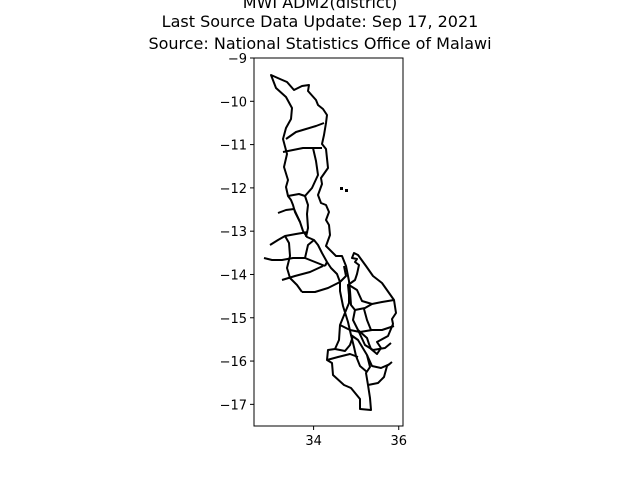 The width and height of the screenshot is (640, 480). I want to click on x-axis: 34 36, so click(356, 437).